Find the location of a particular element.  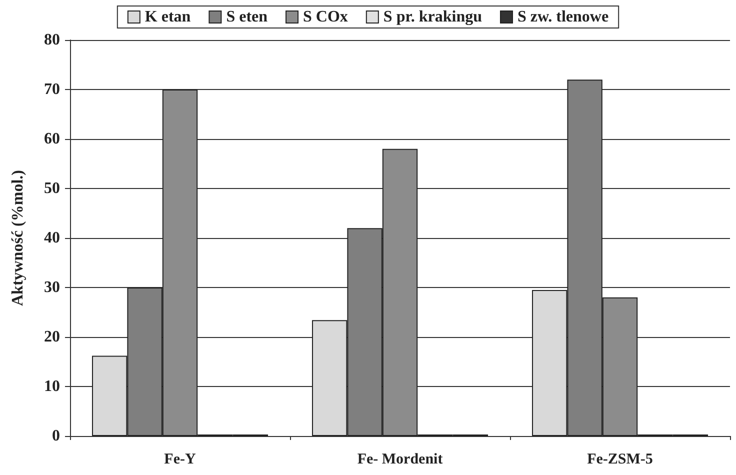

y-tick-label: 40 is located at coordinates (52, 238).